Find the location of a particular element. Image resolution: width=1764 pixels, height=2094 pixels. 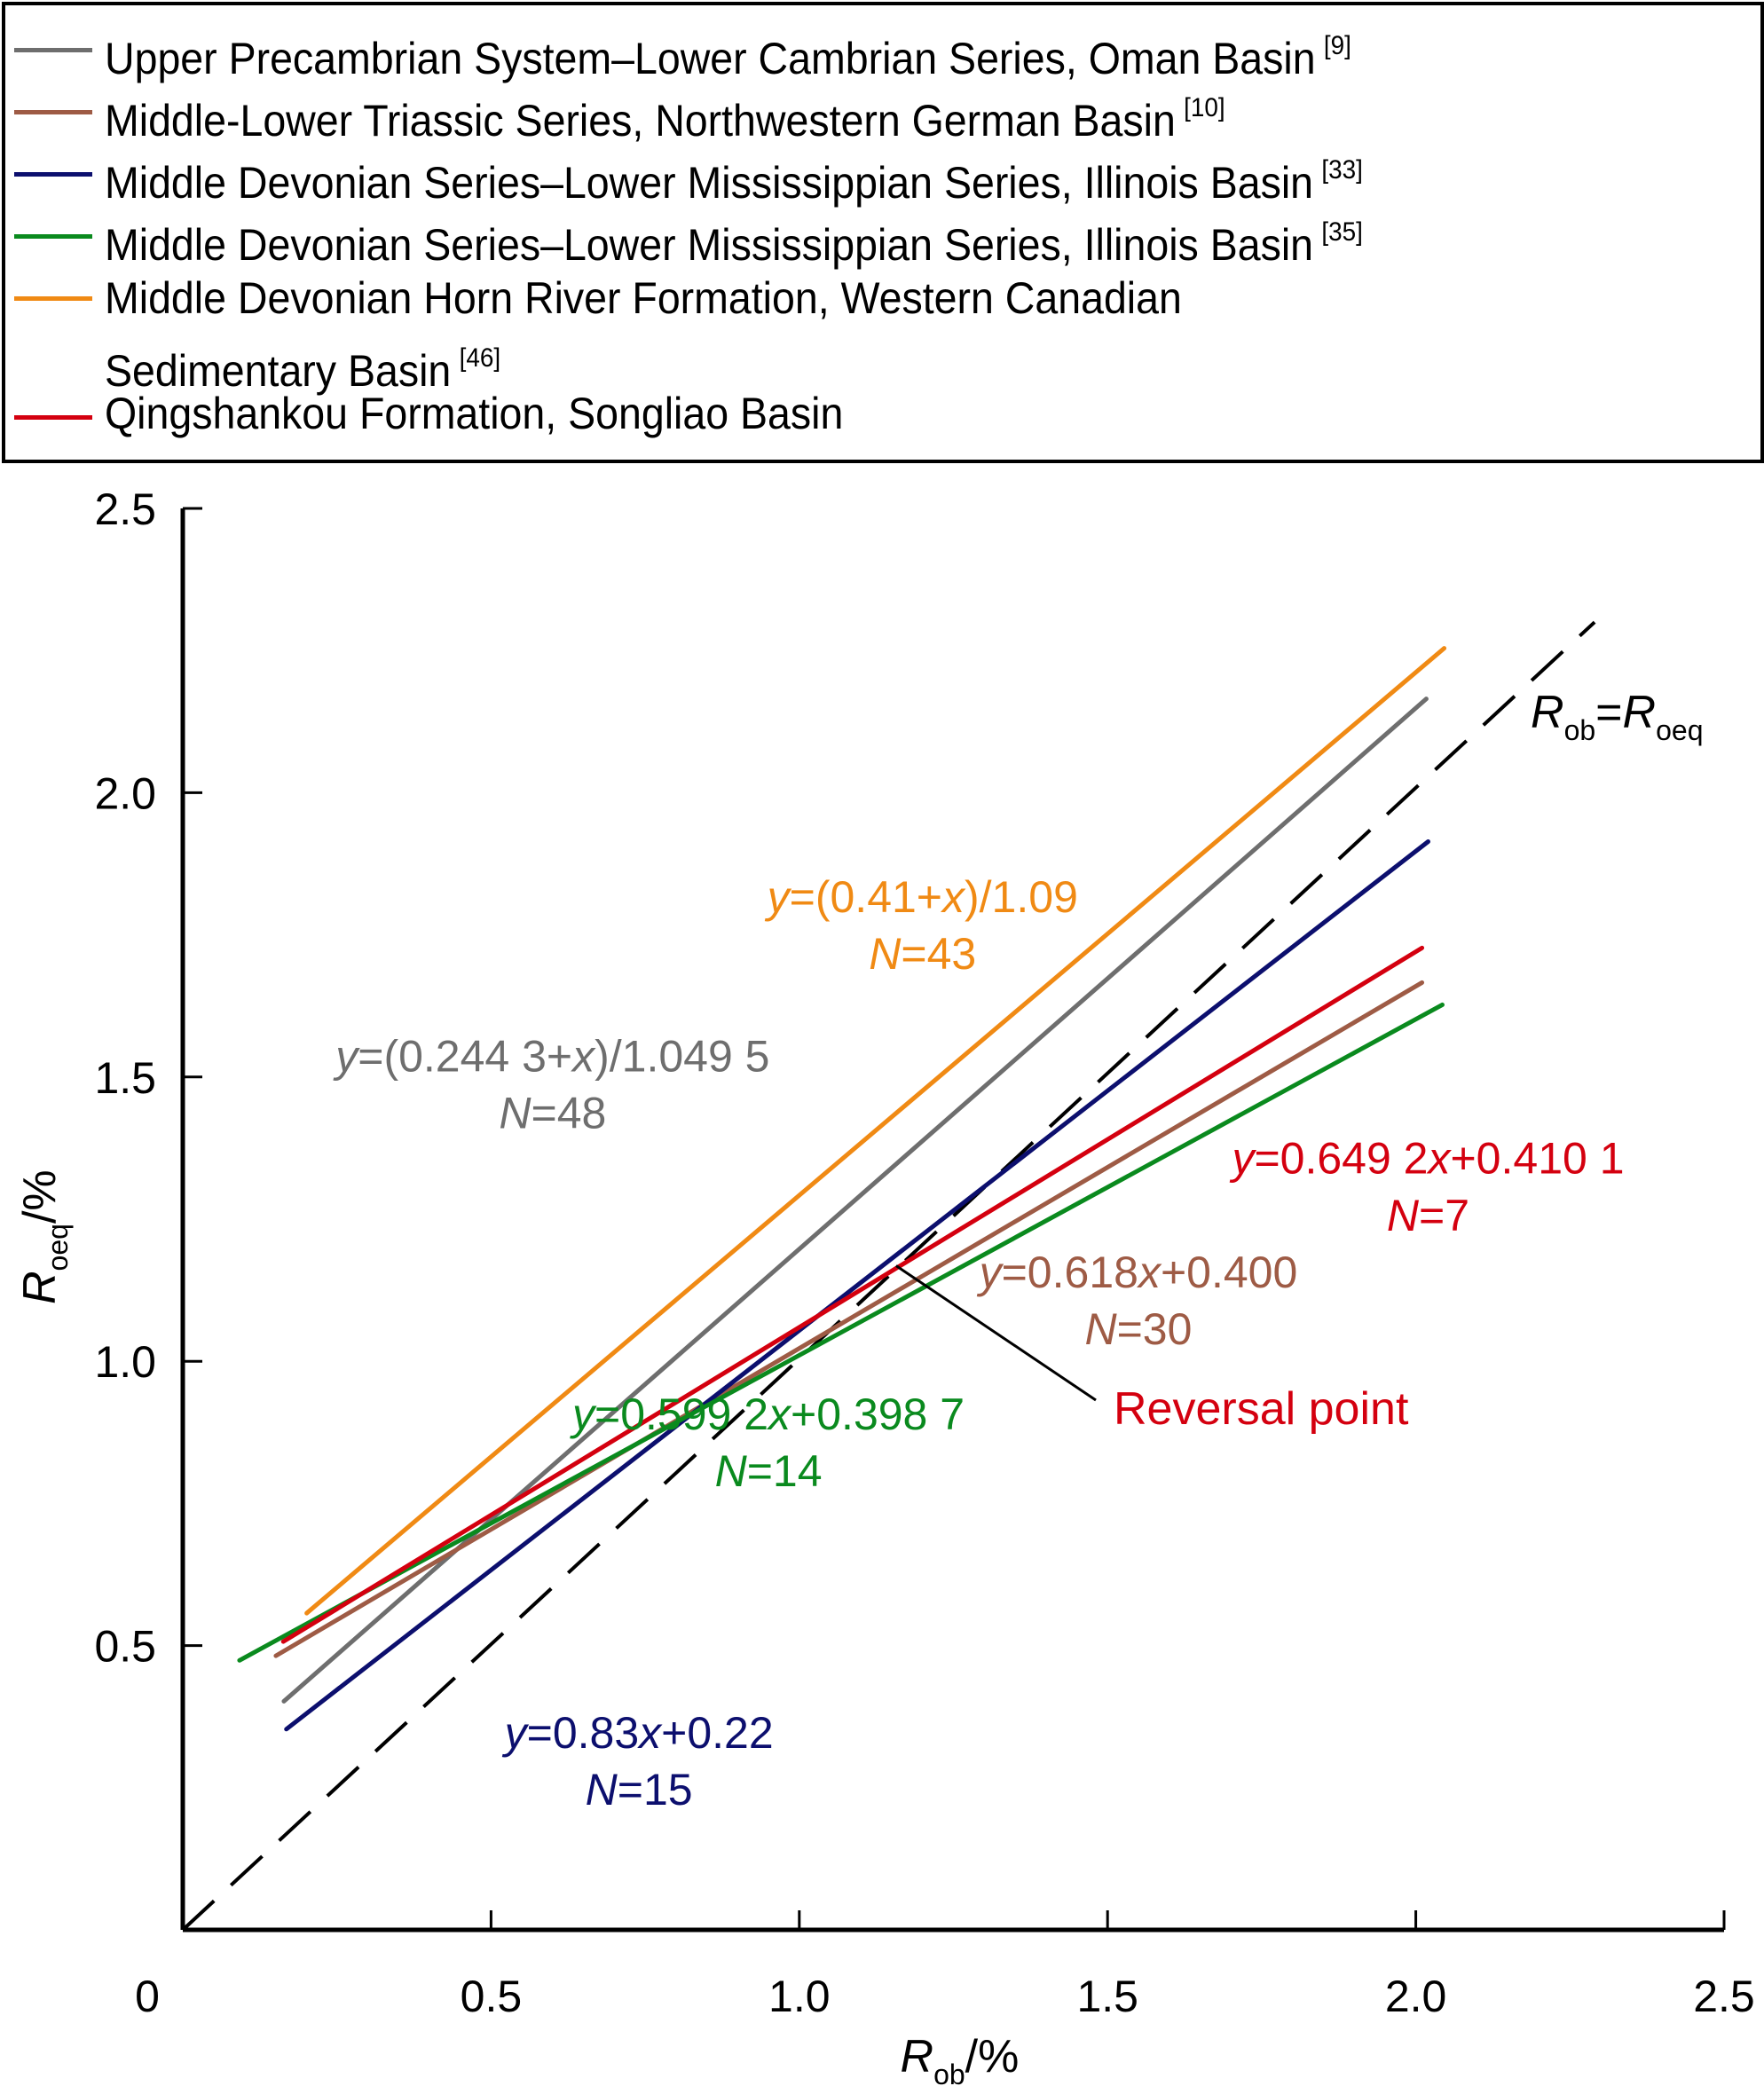

series-n-label: N=7 is located at coordinates (1428, 1215).